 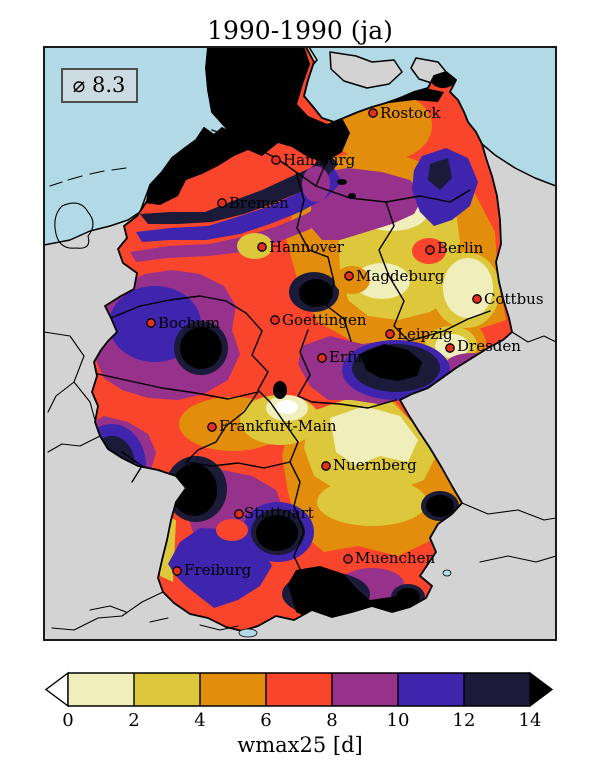 What do you see at coordinates (477, 299) in the screenshot?
I see `city-marker-cottbus` at bounding box center [477, 299].